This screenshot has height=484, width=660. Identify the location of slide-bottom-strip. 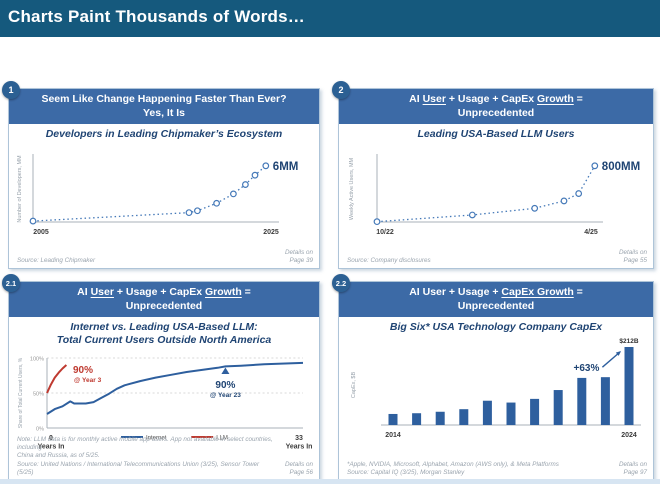
(330, 481).